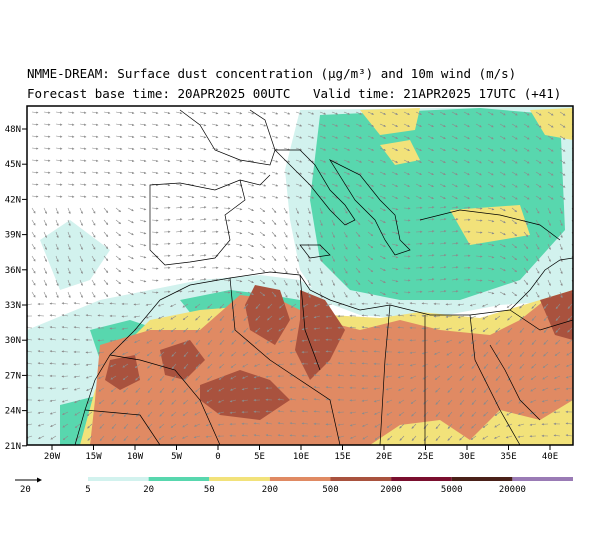 The height and width of the screenshot is (550, 600). Describe the element at coordinates (13, 412) in the screenshot. I see `lat-label: 24N` at that location.